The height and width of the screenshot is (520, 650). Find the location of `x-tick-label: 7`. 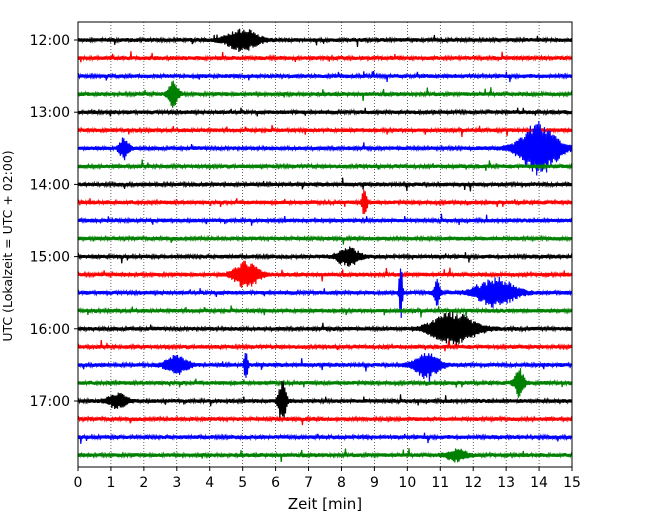

x-tick-label: 7 is located at coordinates (308, 483).